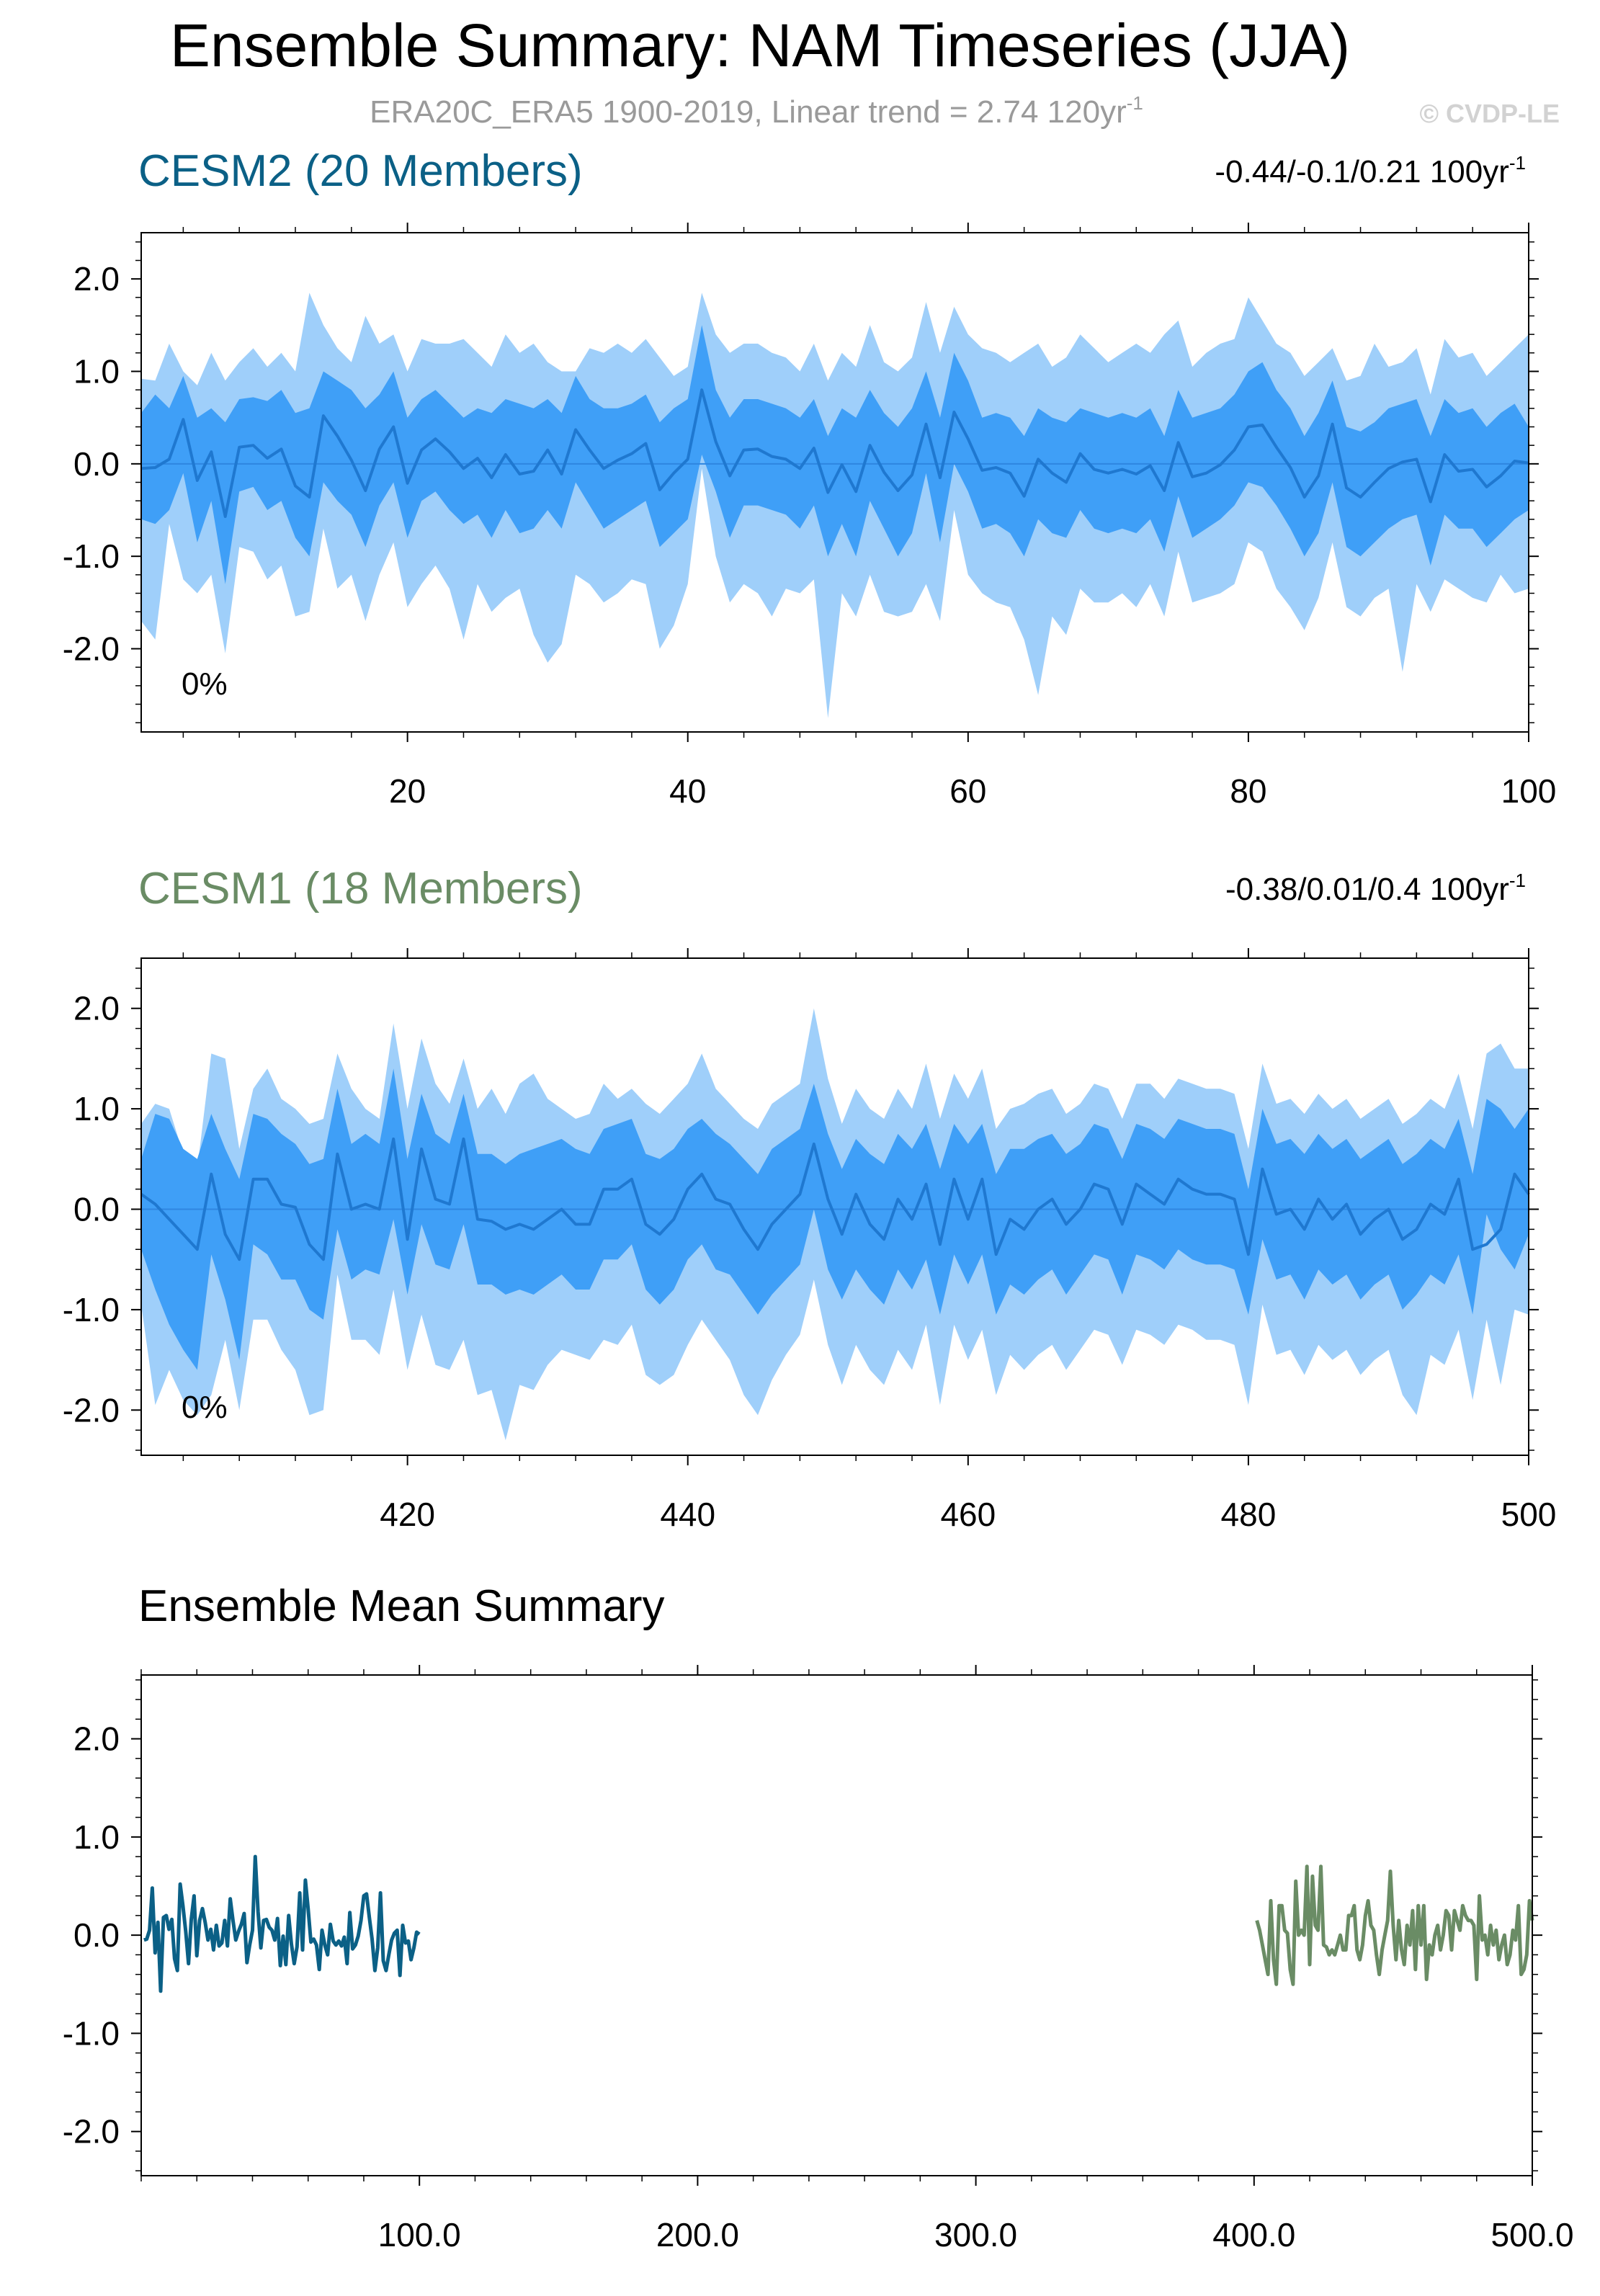 The image size is (1600, 2296). I want to click on trend-text: -0.44/-0.1/0.21 100yr-1, so click(1371, 170).